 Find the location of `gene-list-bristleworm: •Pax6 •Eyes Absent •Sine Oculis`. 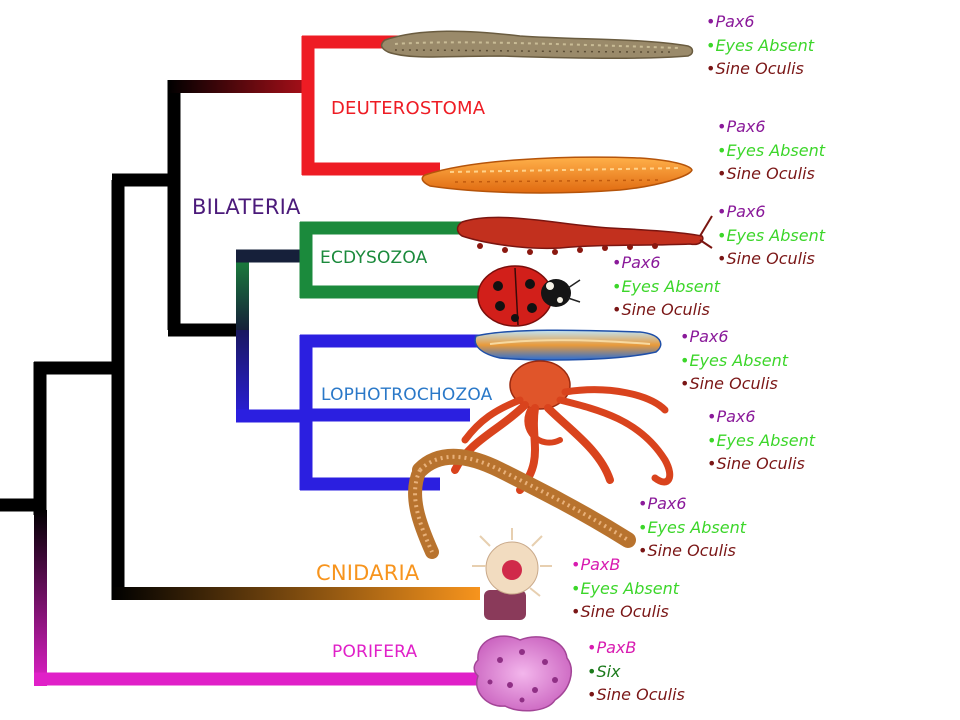

gene-list-bristleworm: •Pax6 •Eyes Absent •Sine Oculis is located at coordinates (692, 527).